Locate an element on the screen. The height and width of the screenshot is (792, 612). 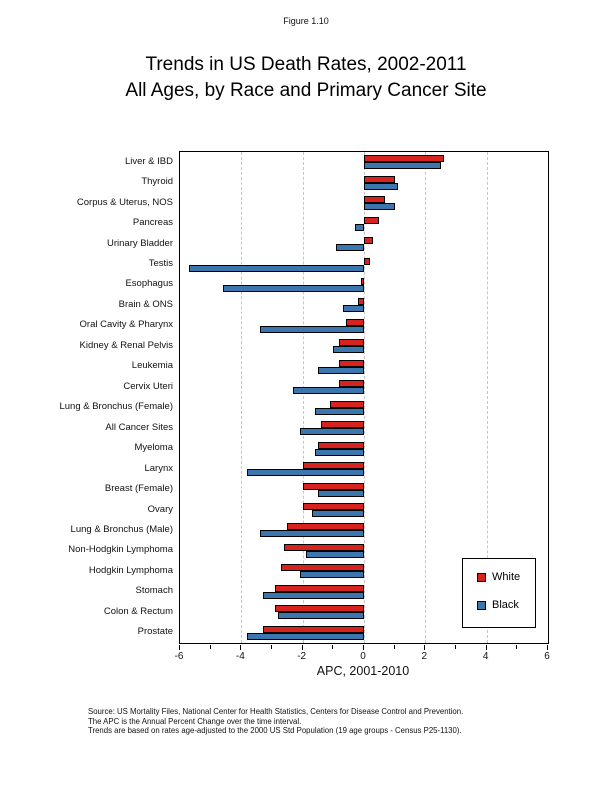
white-series-swatch-icon is located at coordinates (481, 577).